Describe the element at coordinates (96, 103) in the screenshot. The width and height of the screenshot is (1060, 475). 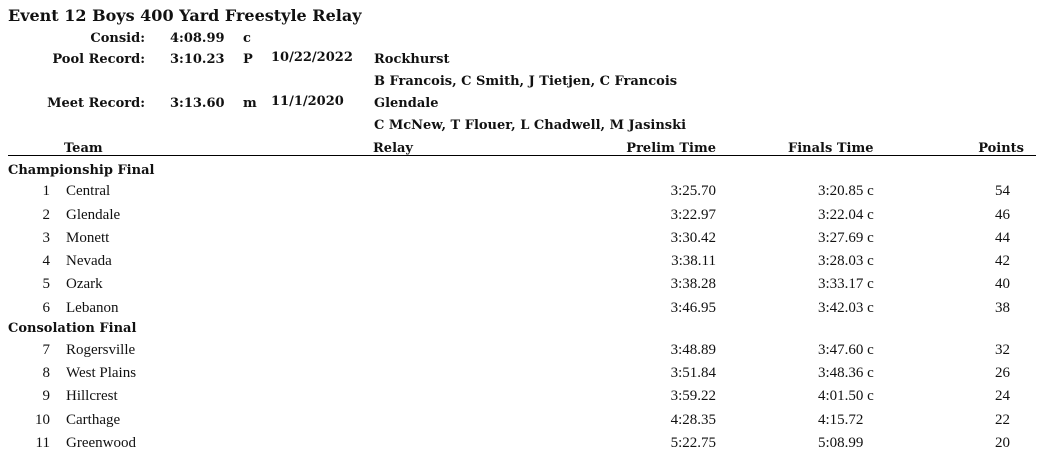
I see `record-label: Meet Record:` at that location.